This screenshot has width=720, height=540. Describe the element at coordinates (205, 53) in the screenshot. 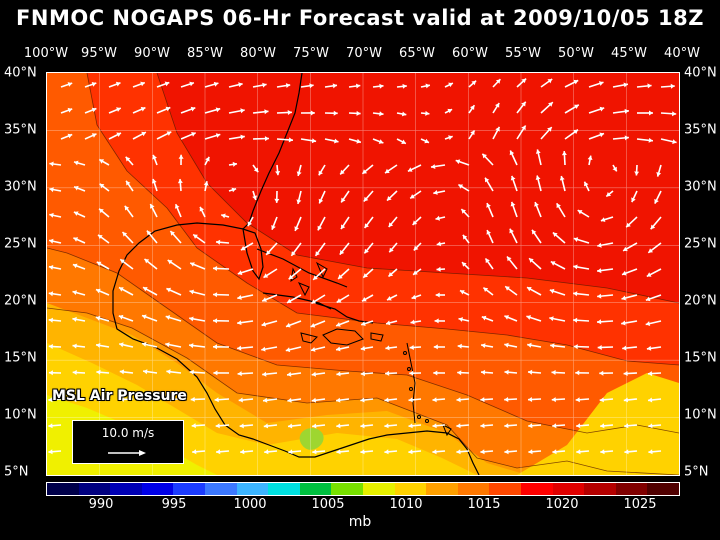

I see `lon-label: 85°W` at that location.